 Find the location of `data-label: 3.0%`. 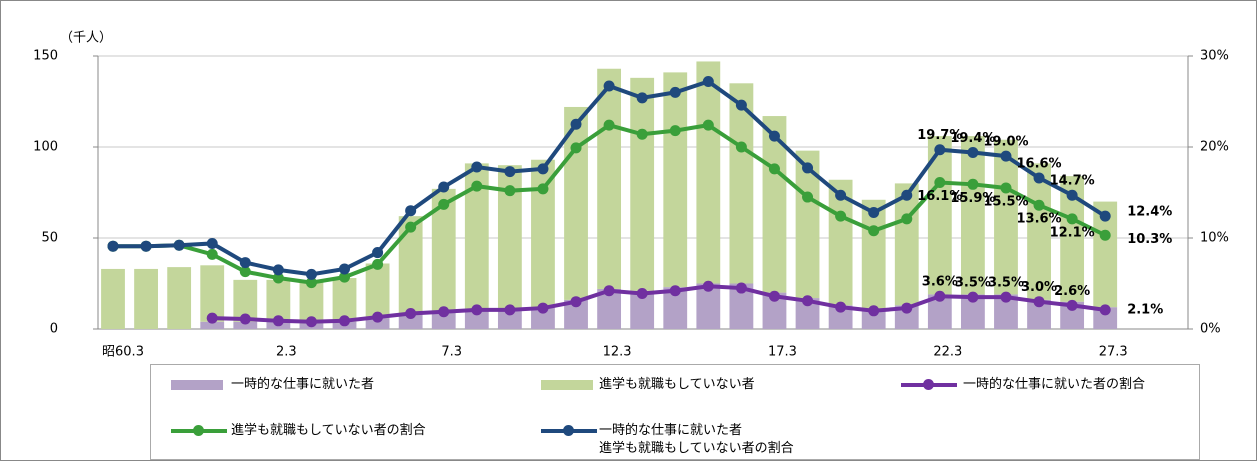

data-label: 3.0% is located at coordinates (1039, 287).